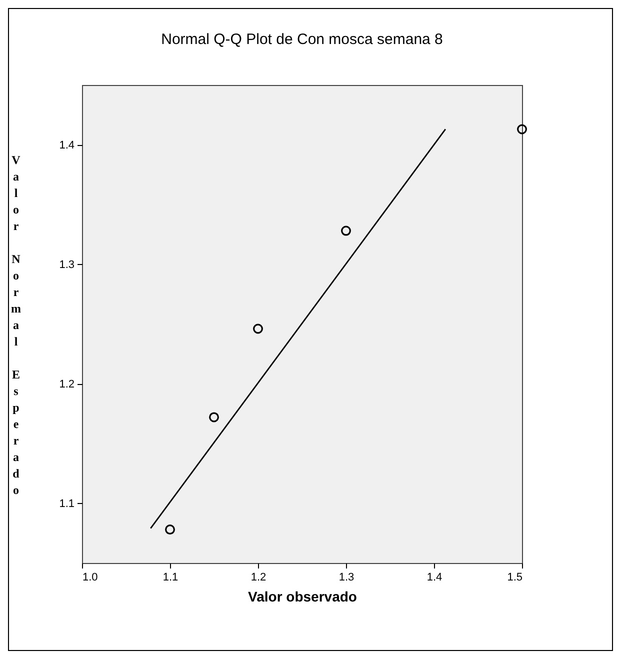 The width and height of the screenshot is (621, 659). Describe the element at coordinates (434, 578) in the screenshot. I see `x-tick-label: 1.4` at that location.